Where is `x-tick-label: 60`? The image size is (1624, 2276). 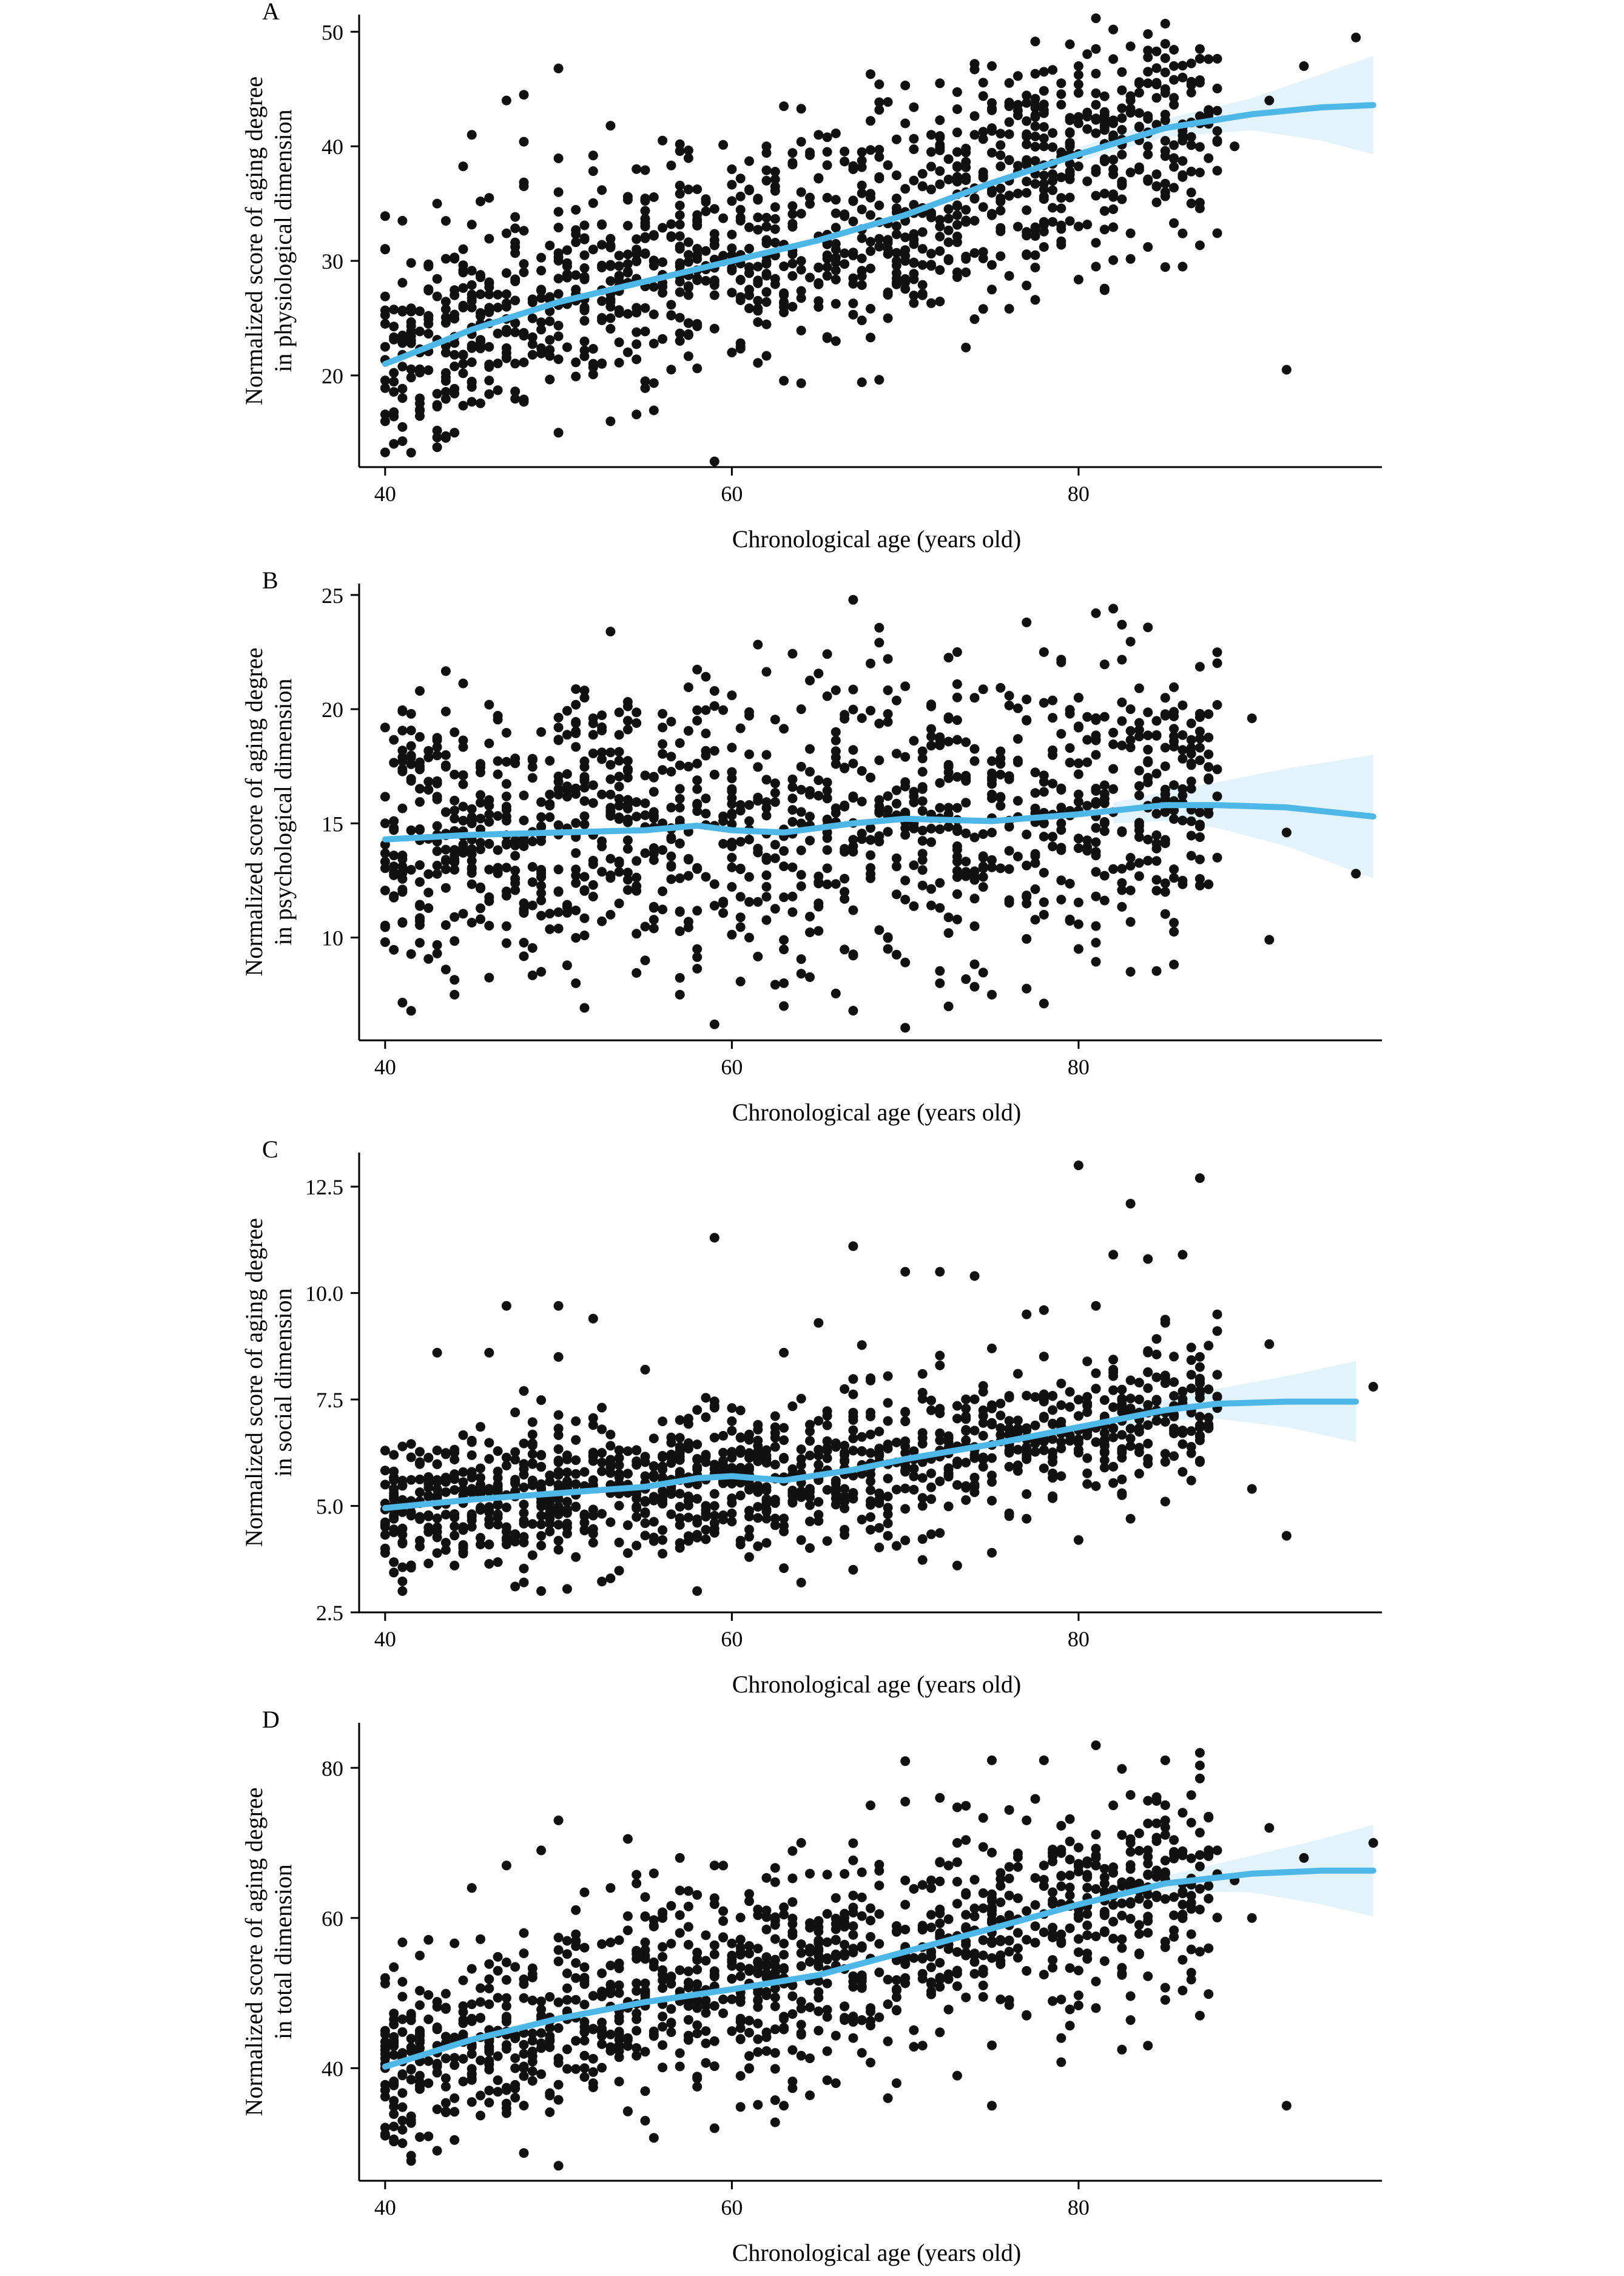 x-tick-label: 60 is located at coordinates (732, 1067).